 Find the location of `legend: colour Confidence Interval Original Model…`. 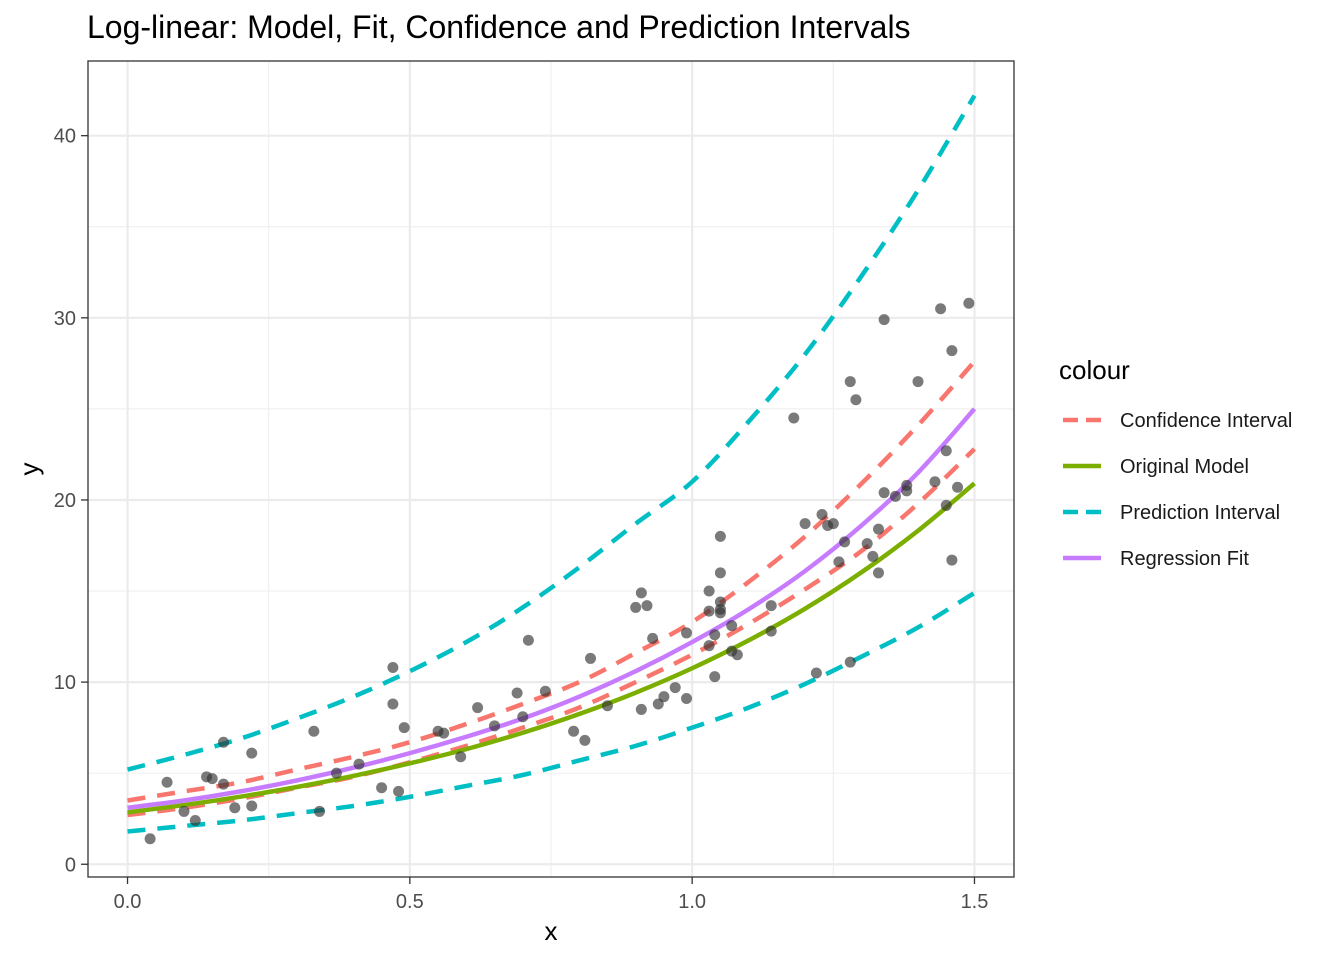

legend: colour Confidence Interval Original Model… is located at coordinates (1175, 462).